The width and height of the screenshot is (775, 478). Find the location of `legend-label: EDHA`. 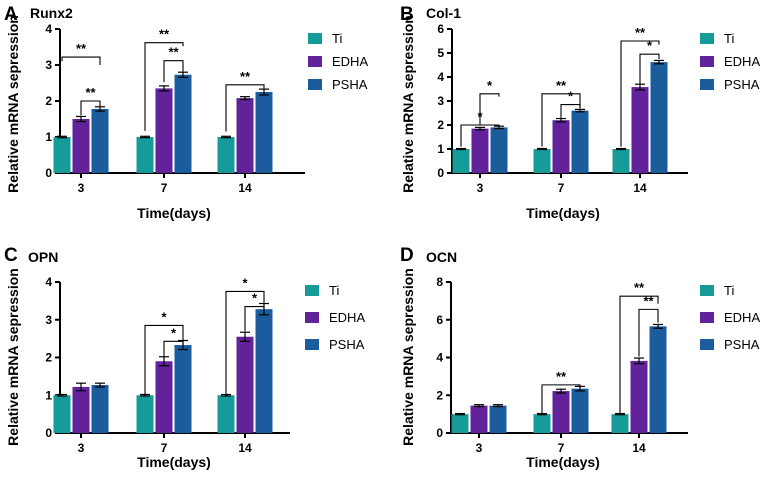

legend-label: EDHA is located at coordinates (742, 61).